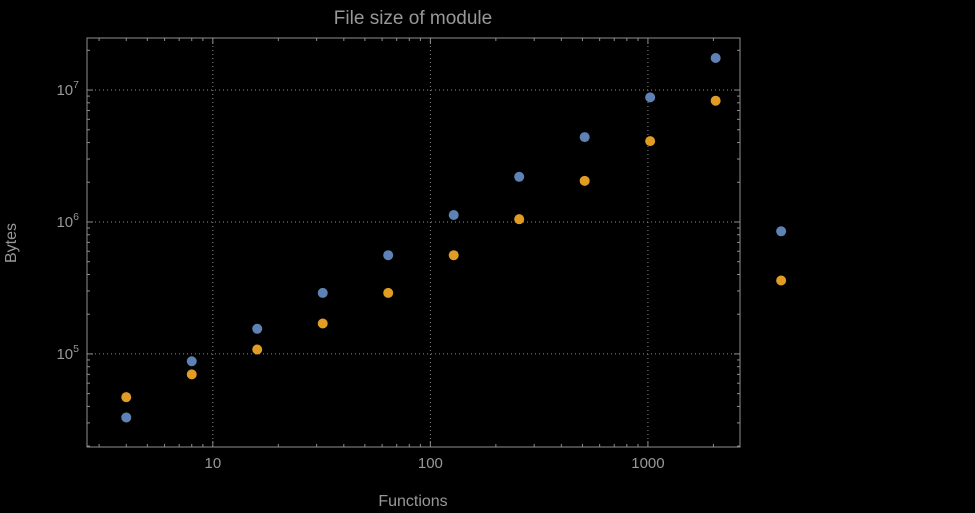  I want to click on y-tick-label: 10⁵, so click(67, 353).